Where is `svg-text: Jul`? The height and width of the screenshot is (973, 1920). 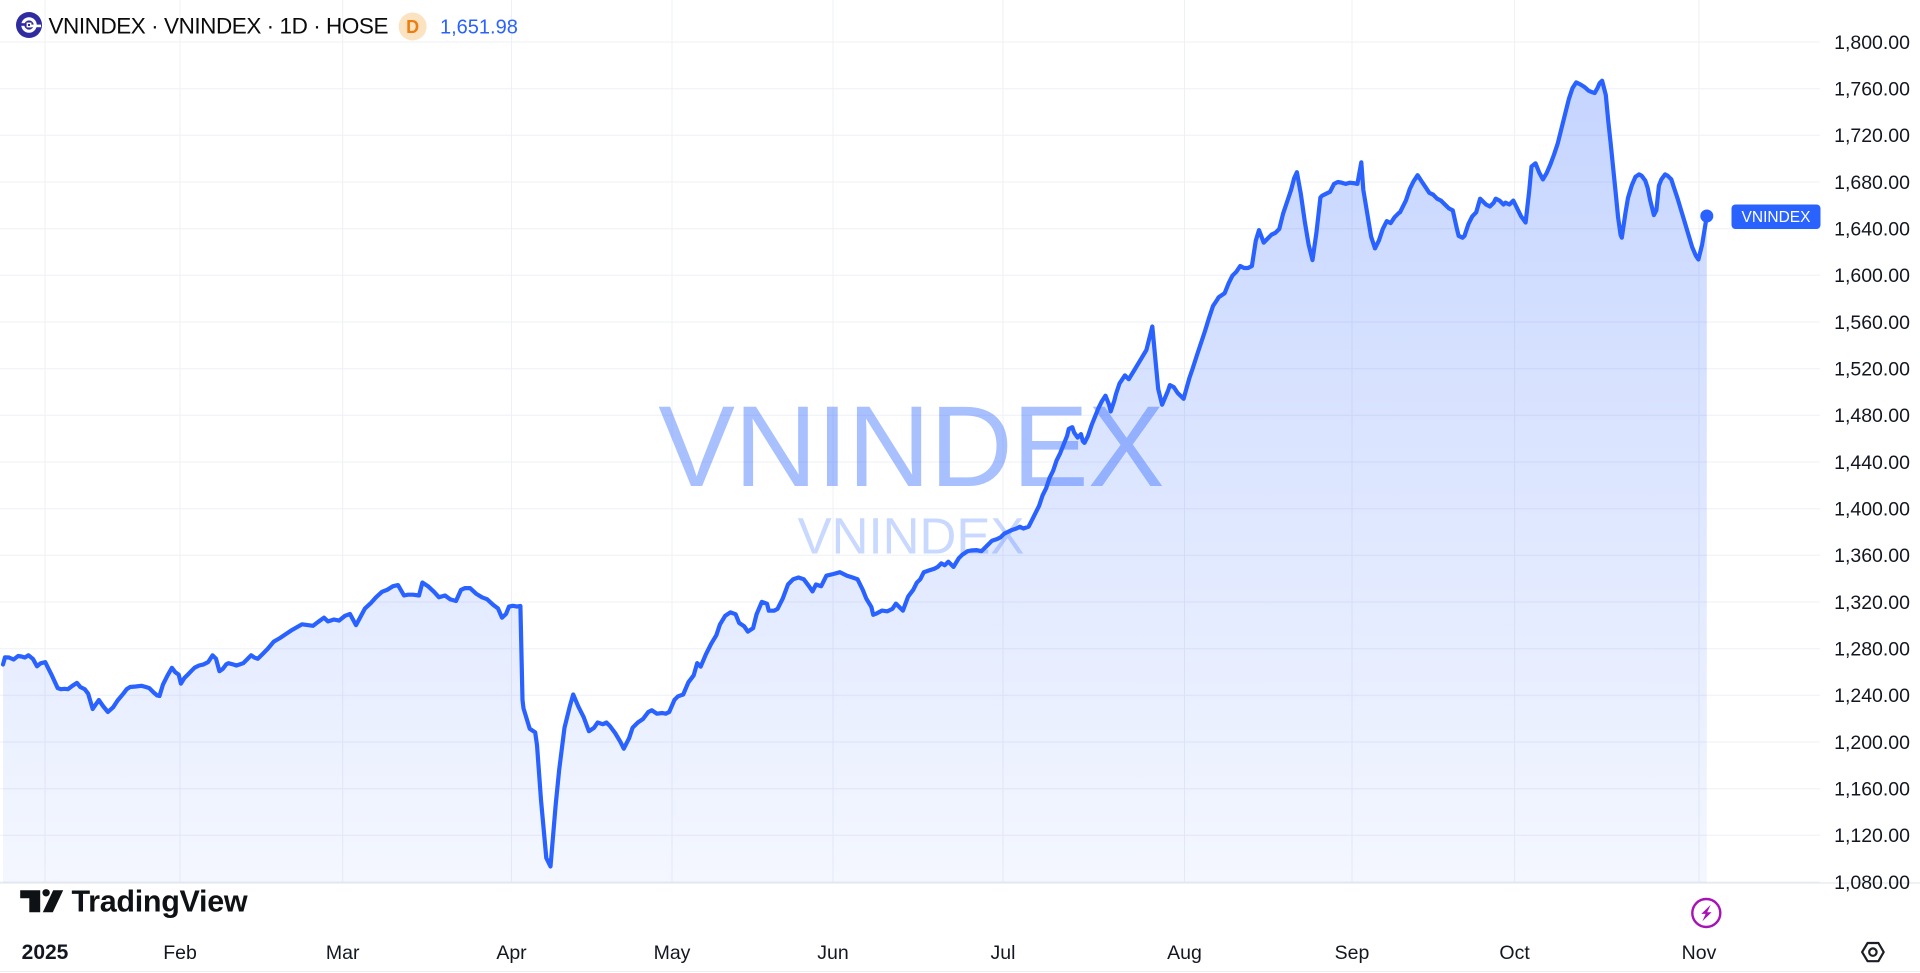
svg-text: Jul is located at coordinates (1003, 953).